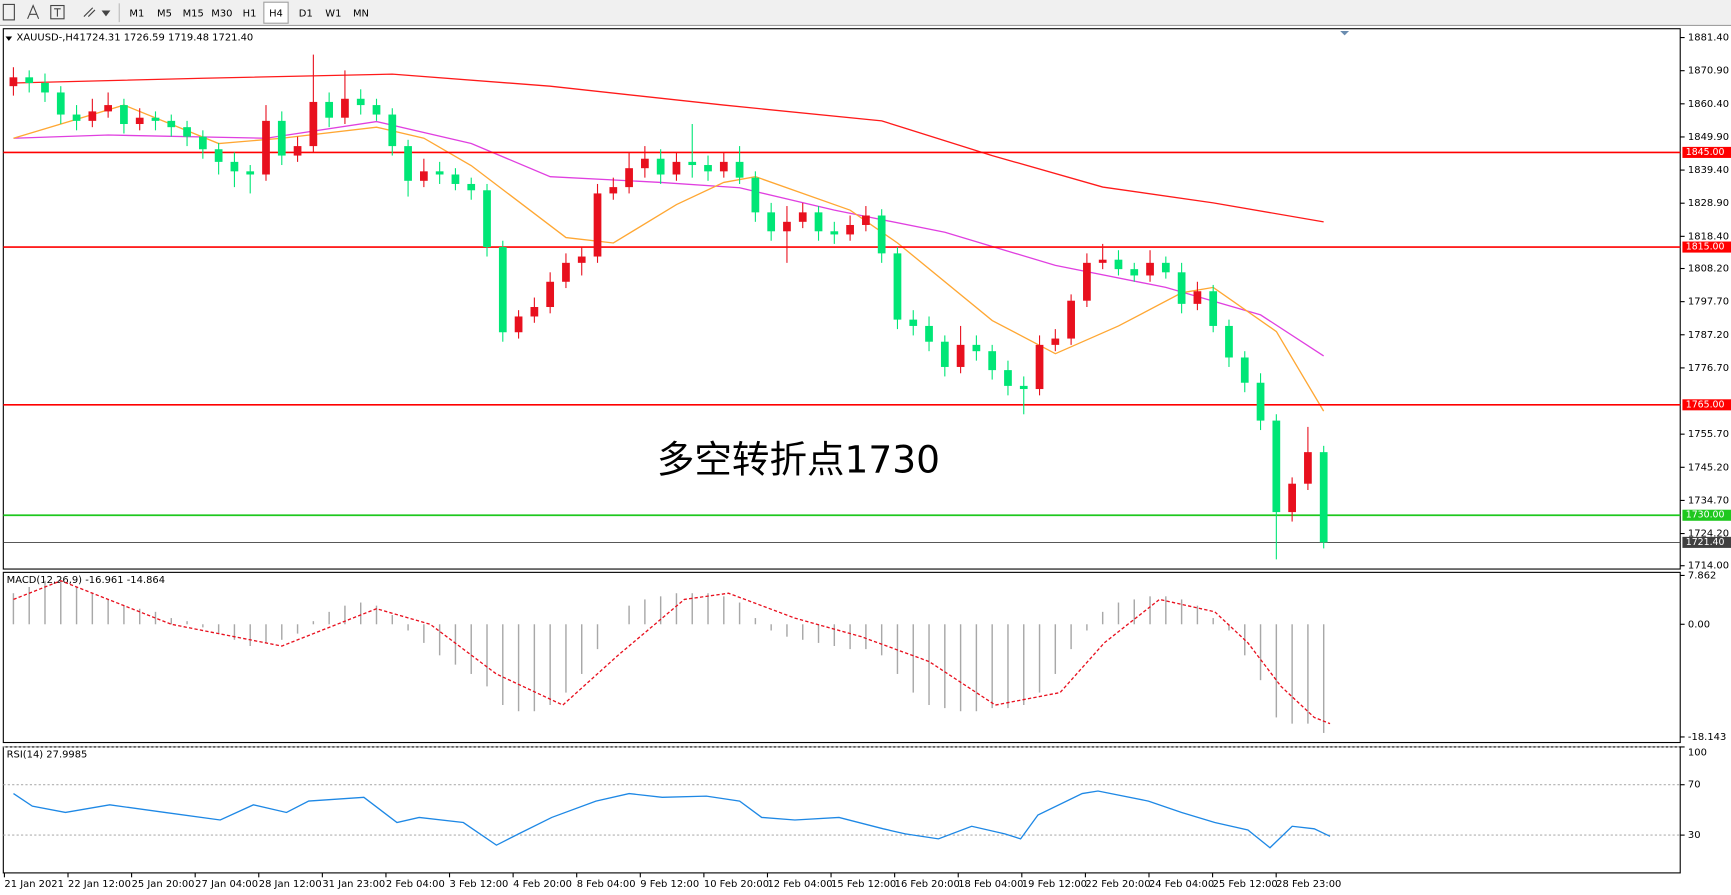 Image resolution: width=1731 pixels, height=895 pixels. What do you see at coordinates (136, 13) in the screenshot?
I see `timeframe-button: M1` at bounding box center [136, 13].